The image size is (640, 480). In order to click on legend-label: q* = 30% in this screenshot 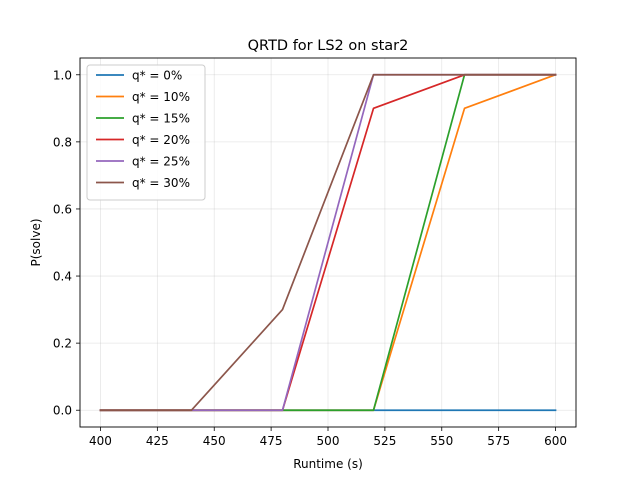, I will do `click(161, 183)`.